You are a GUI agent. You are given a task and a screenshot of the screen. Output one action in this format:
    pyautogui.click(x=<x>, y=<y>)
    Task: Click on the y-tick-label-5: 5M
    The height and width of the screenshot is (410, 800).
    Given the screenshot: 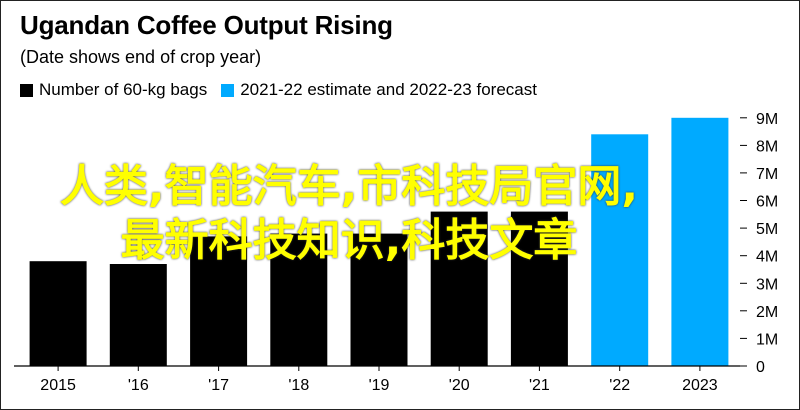 What is the action you would take?
    pyautogui.click(x=767, y=229)
    